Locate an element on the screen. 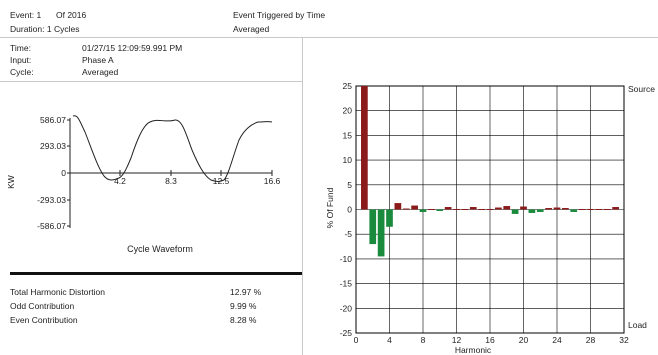 The image size is (658, 355). header-divider is located at coordinates (329, 37).